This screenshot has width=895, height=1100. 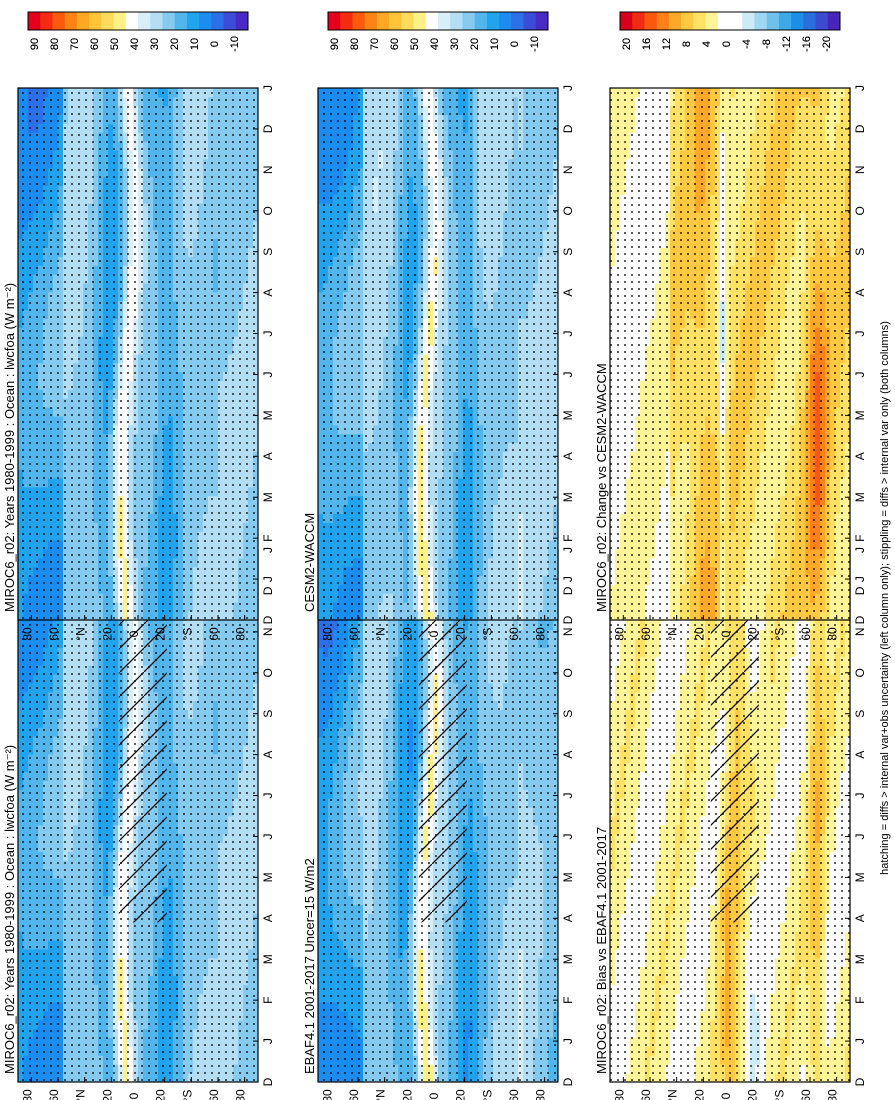 I want to click on lat-tick-label: °S, so click(x=187, y=1095).